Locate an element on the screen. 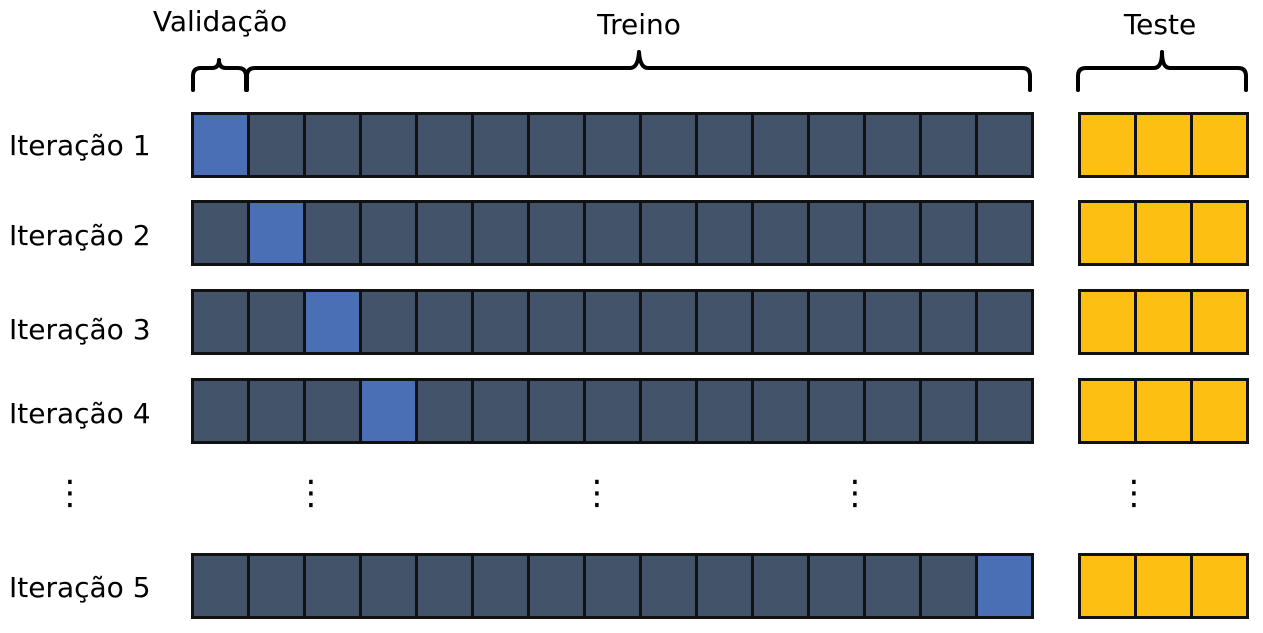 This screenshot has height=633, width=1263. validation-brace is located at coordinates (219, 75).